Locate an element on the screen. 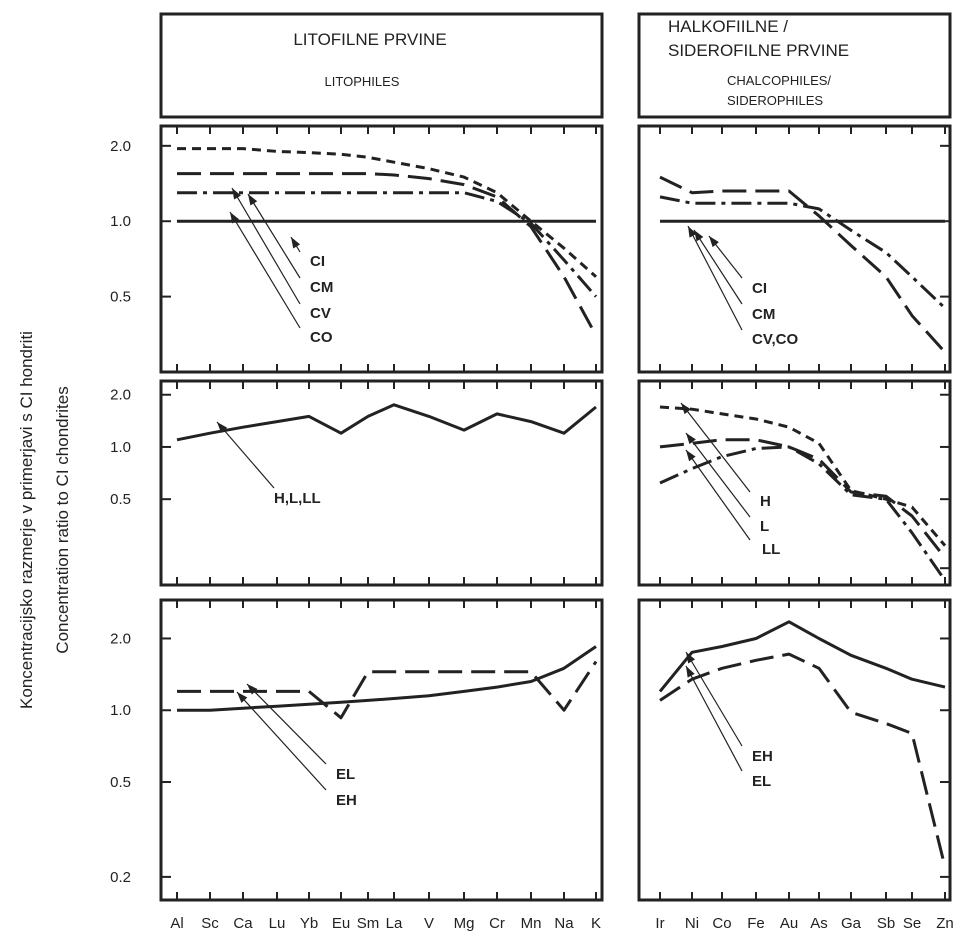 Image resolution: width=957 pixels, height=933 pixels. x-tick-label: Mg is located at coordinates (464, 923).